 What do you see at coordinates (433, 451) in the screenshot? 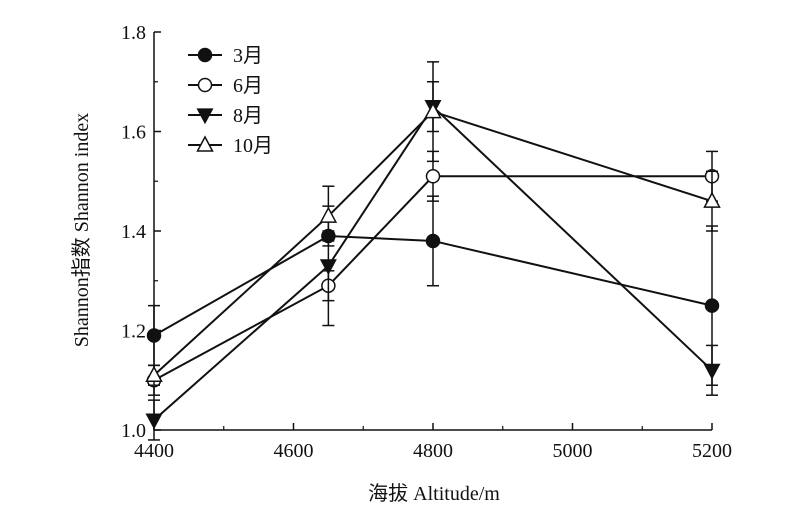
I see `x-tick-label: 4800` at bounding box center [433, 451].